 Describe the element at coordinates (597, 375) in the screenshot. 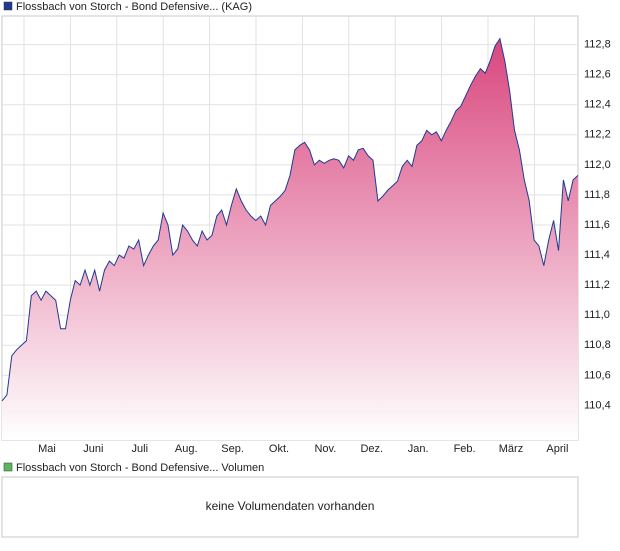

I see `y-tick-label: 110,6` at that location.